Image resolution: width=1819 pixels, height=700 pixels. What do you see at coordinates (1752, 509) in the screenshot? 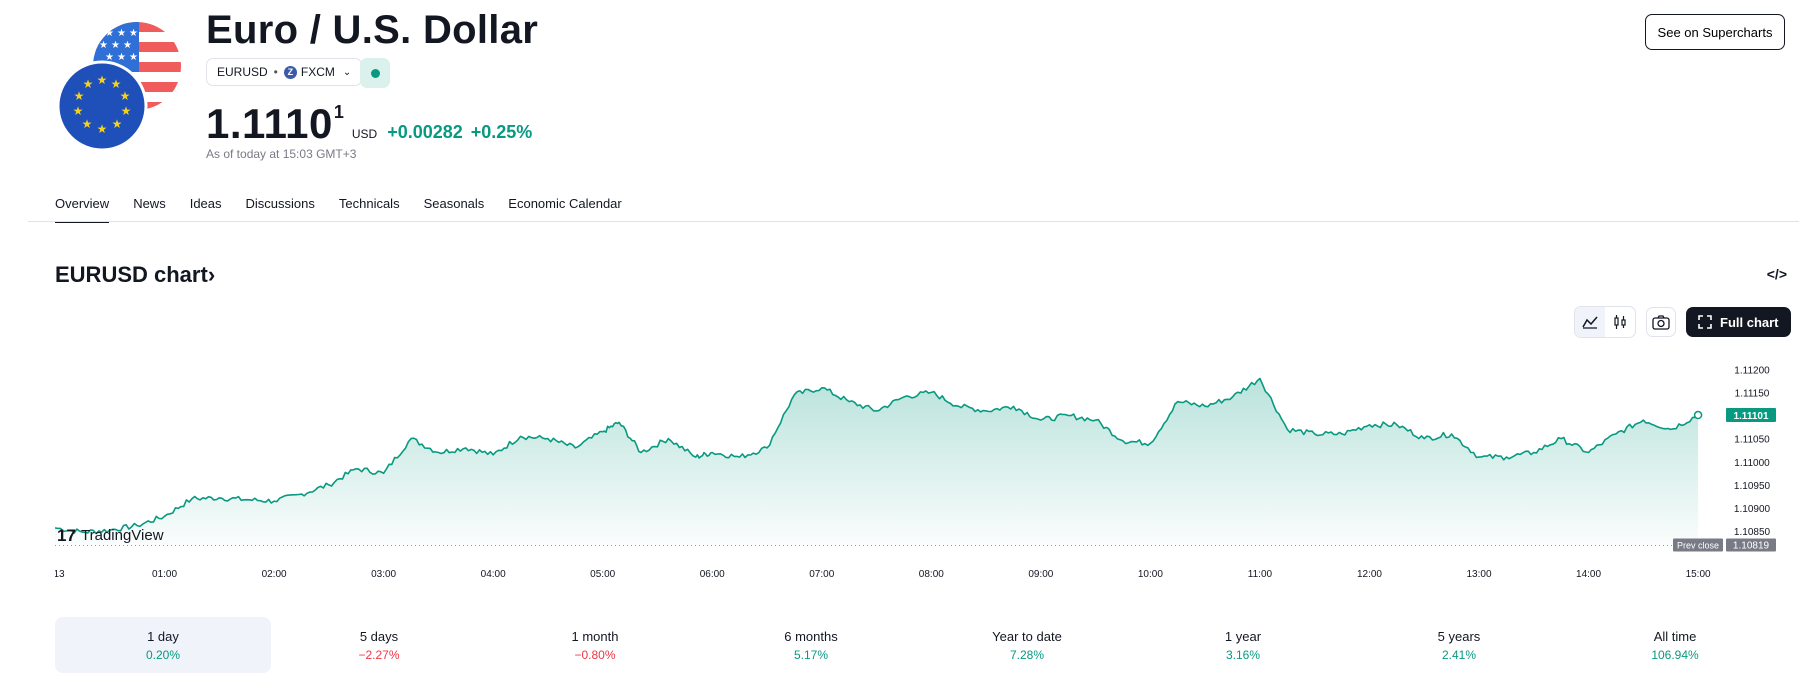
I see `y-tick-label: 1.10900` at bounding box center [1752, 509].